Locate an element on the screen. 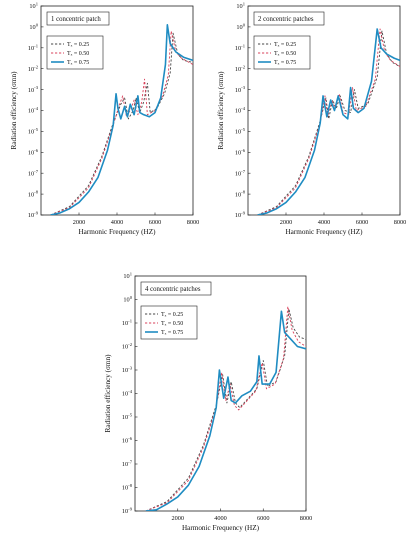  panel-title: 4 concentric patches is located at coordinates (173, 289).